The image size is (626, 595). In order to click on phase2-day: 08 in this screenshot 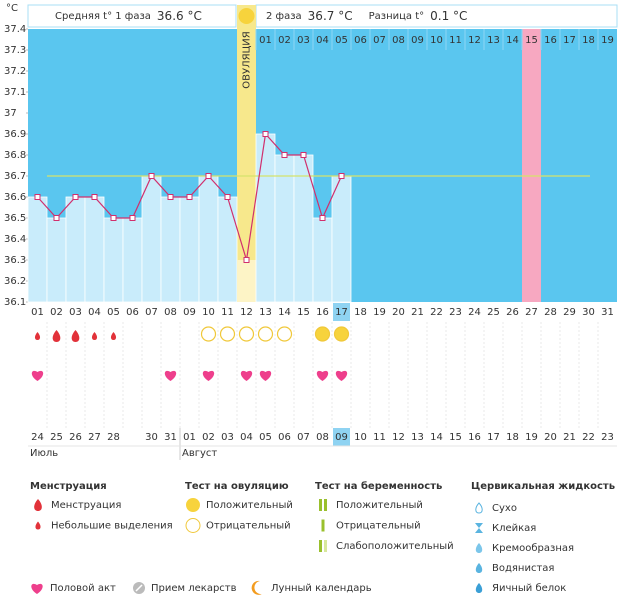, I will do `click(398, 40)`.